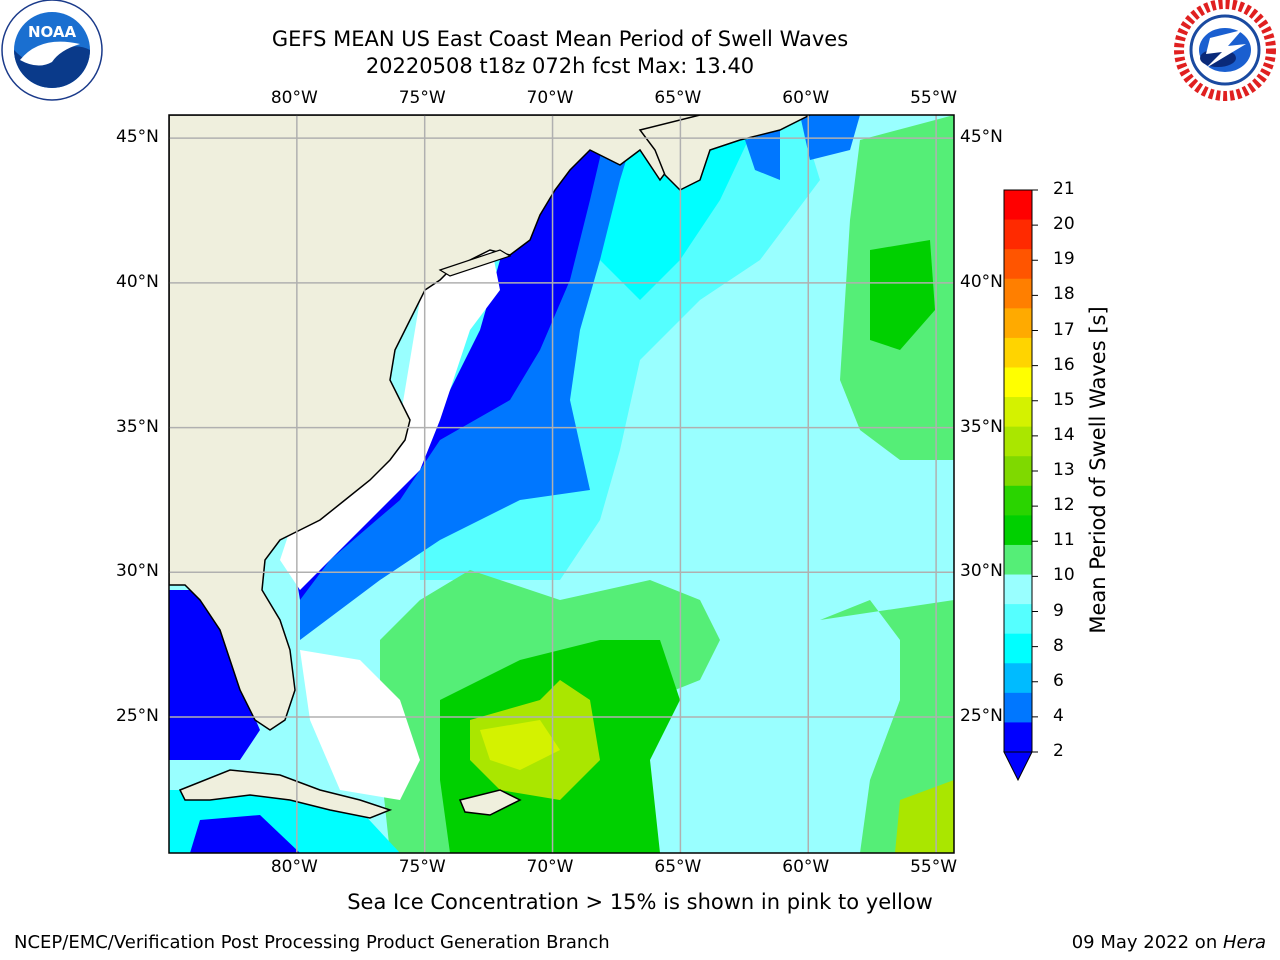 This screenshot has width=1280, height=960. Describe the element at coordinates (678, 98) in the screenshot. I see `lon-tick-label-top: 65°W` at that location.